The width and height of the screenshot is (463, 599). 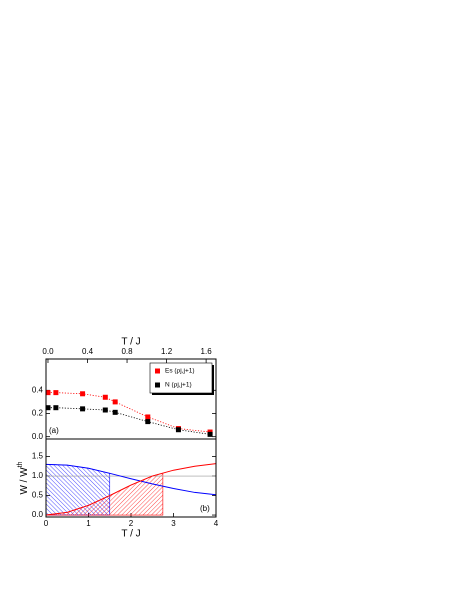 I want to click on x-tick-label: 3, so click(x=173, y=523).